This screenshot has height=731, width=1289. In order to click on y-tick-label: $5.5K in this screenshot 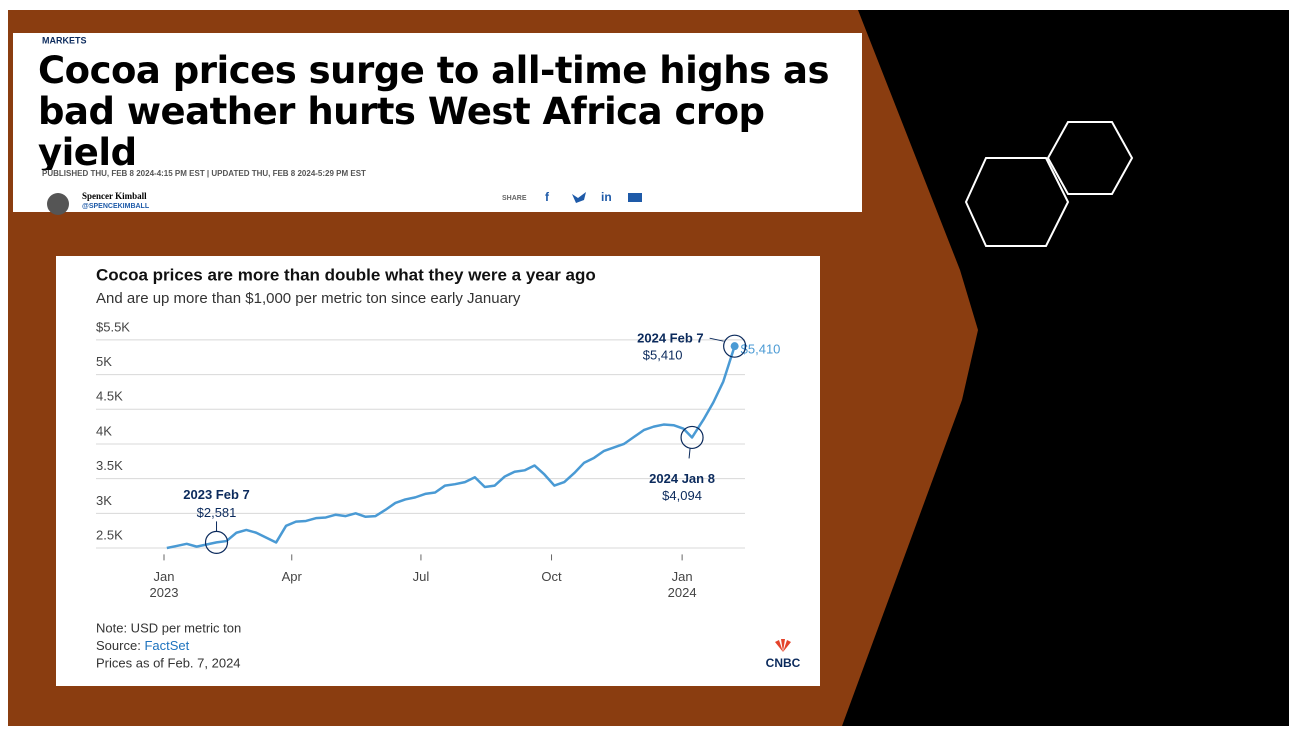, I will do `click(113, 326)`.